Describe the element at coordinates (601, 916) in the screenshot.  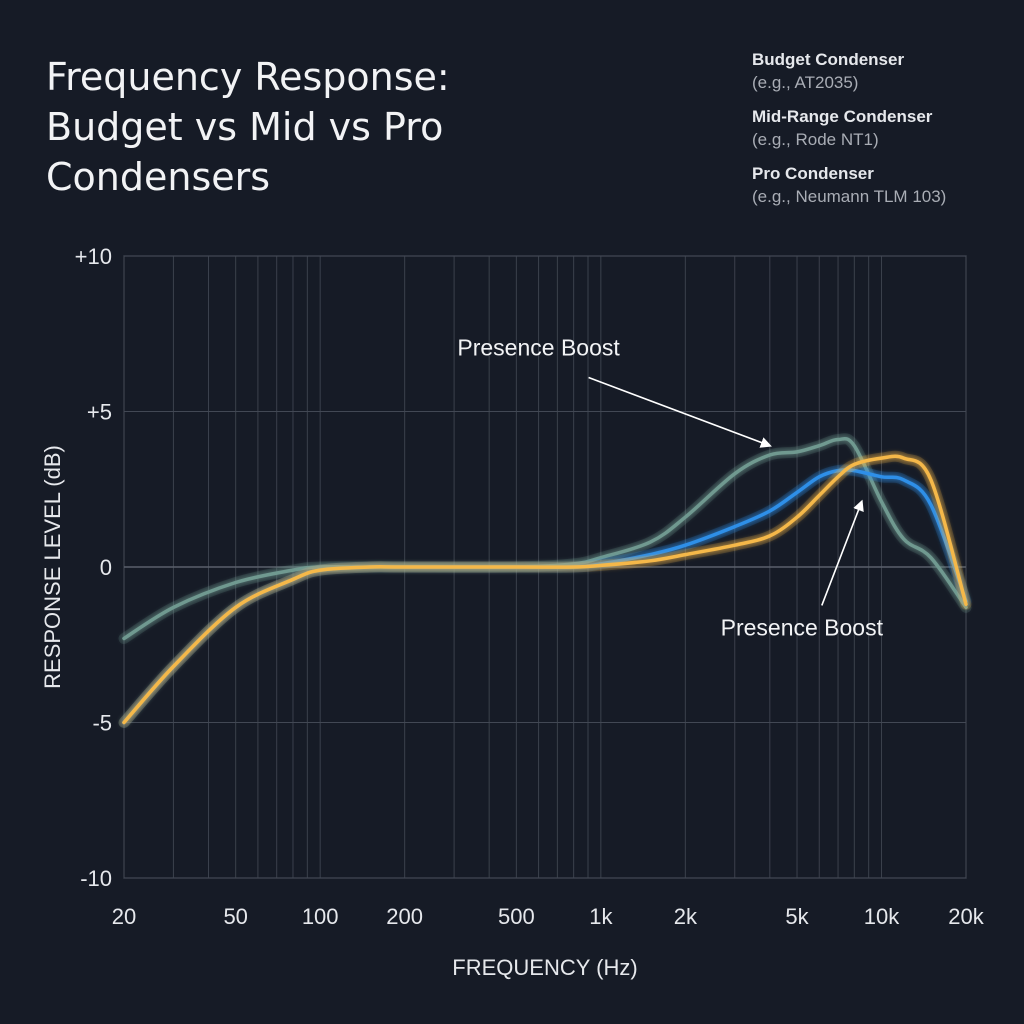
I see `x-tick-label-5: 1k` at that location.